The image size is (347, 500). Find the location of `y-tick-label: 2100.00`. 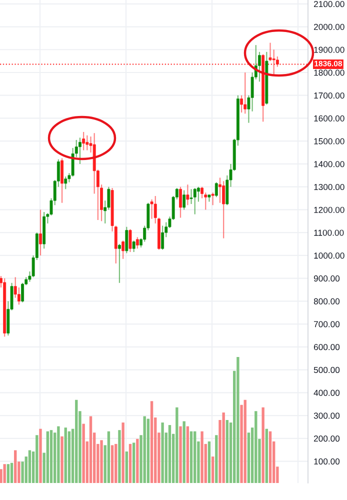

y-tick-label: 2100.00 is located at coordinates (329, 4).